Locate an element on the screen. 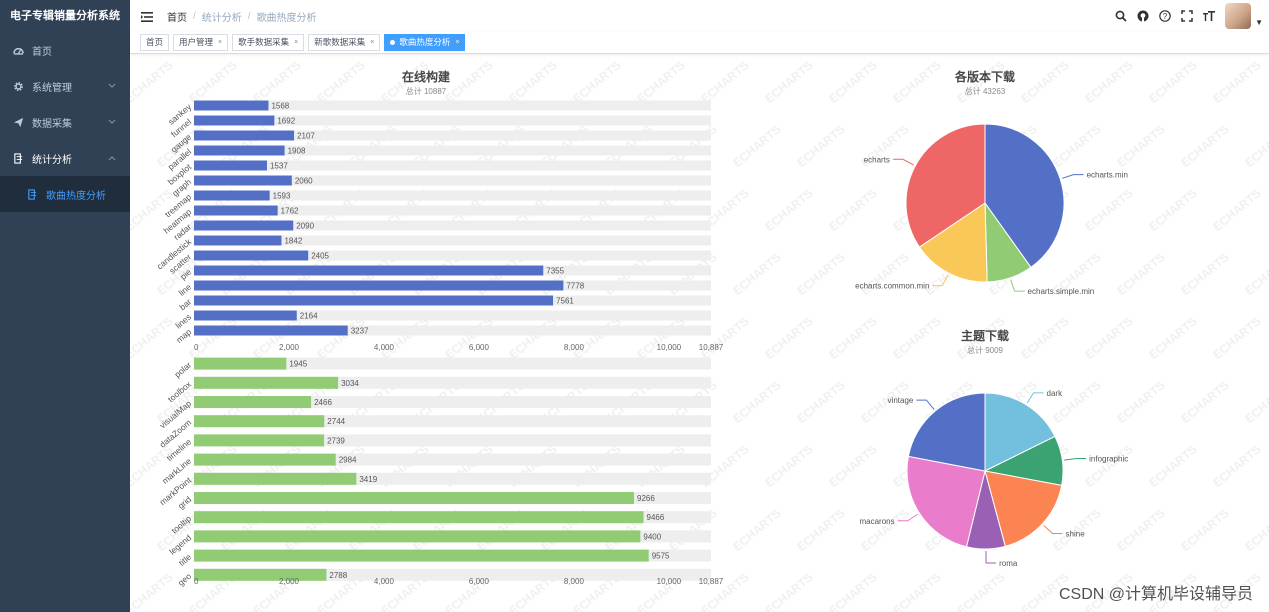  data-label: 1692 is located at coordinates (286, 121).